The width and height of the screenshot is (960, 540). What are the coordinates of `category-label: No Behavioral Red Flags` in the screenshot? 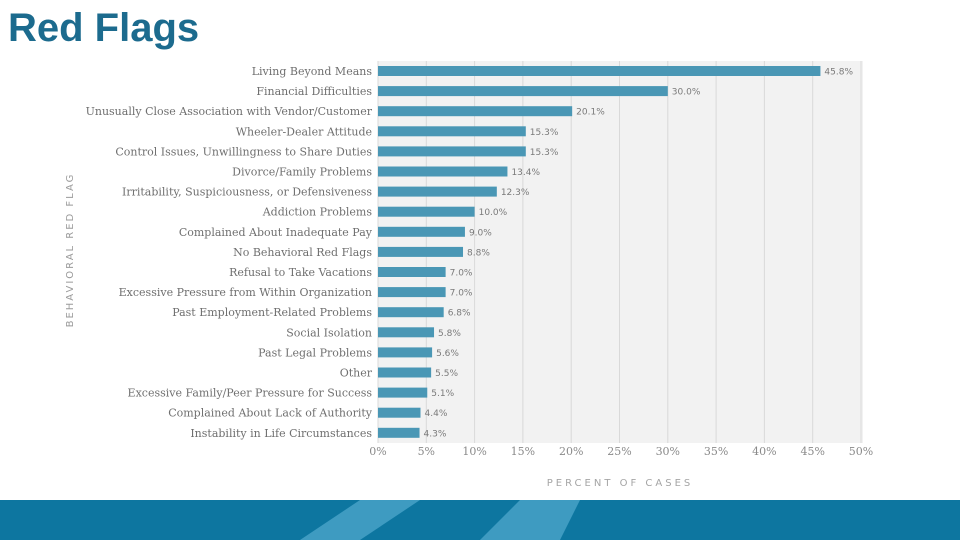 It's located at (302, 252).